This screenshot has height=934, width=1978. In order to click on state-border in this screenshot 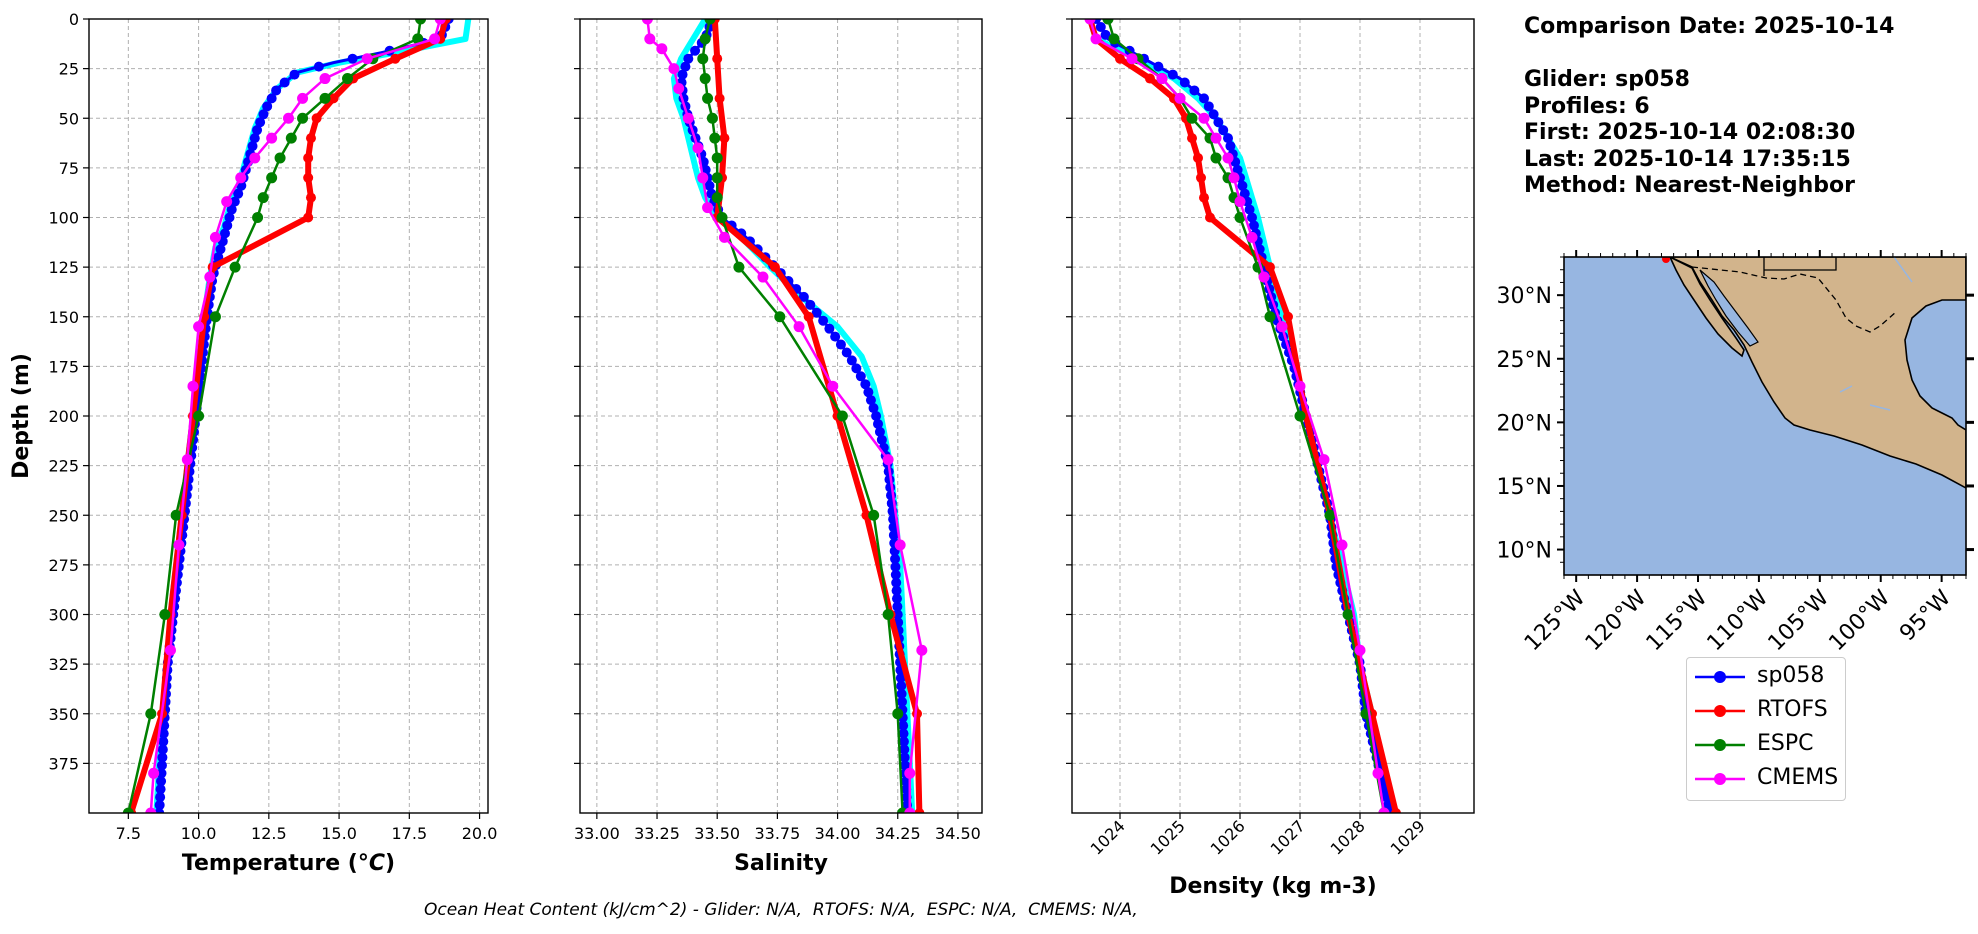, I will do `click(1800, 266)`.